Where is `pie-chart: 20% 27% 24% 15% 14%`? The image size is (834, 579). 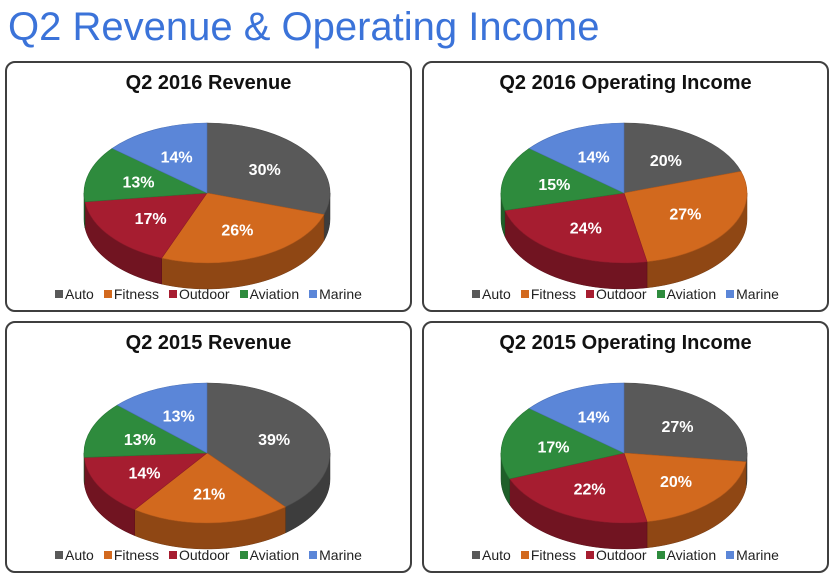
pie-chart: 20% 27% 24% 15% 14% is located at coordinates (624, 206).